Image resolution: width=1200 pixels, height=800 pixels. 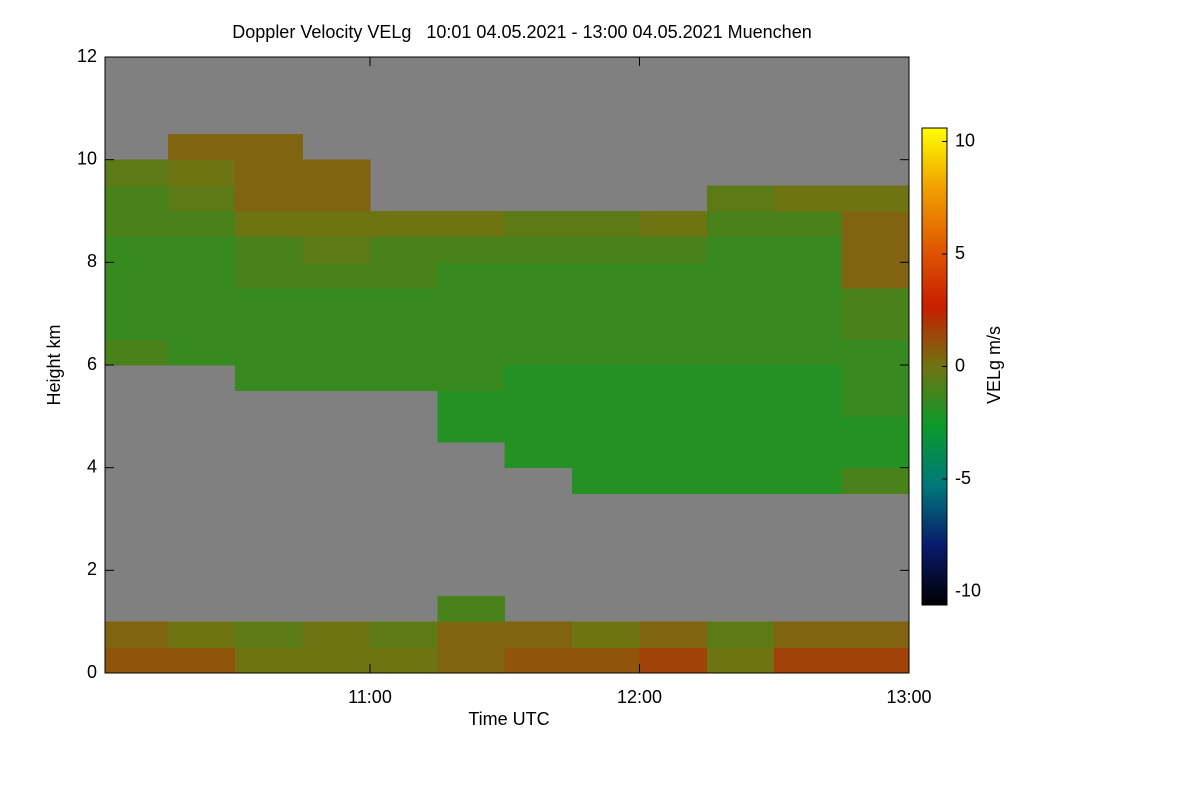 I want to click on x-tick-label: 13:00, so click(x=908, y=697).